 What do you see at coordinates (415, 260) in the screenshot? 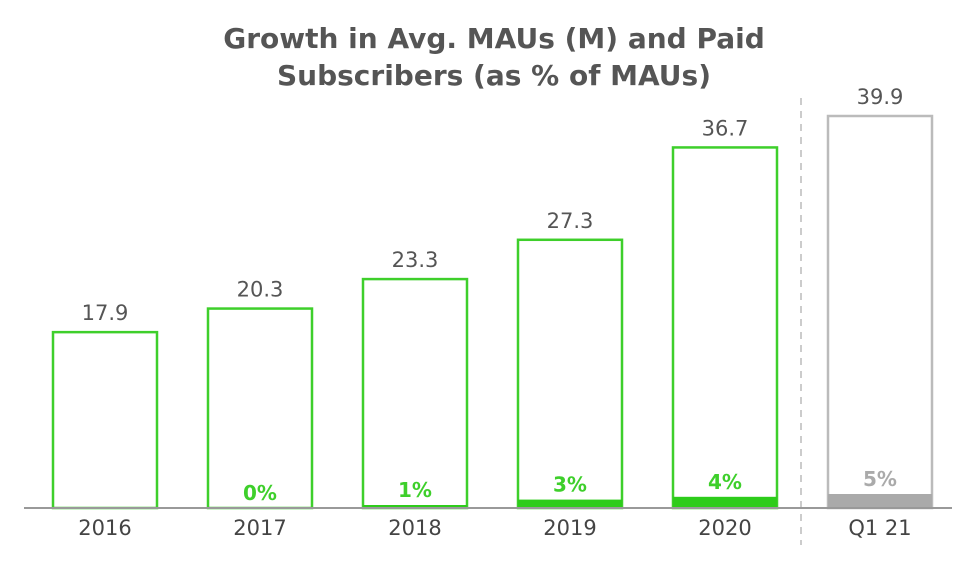
I see `mau-value-label-2018: 23.3` at bounding box center [415, 260].